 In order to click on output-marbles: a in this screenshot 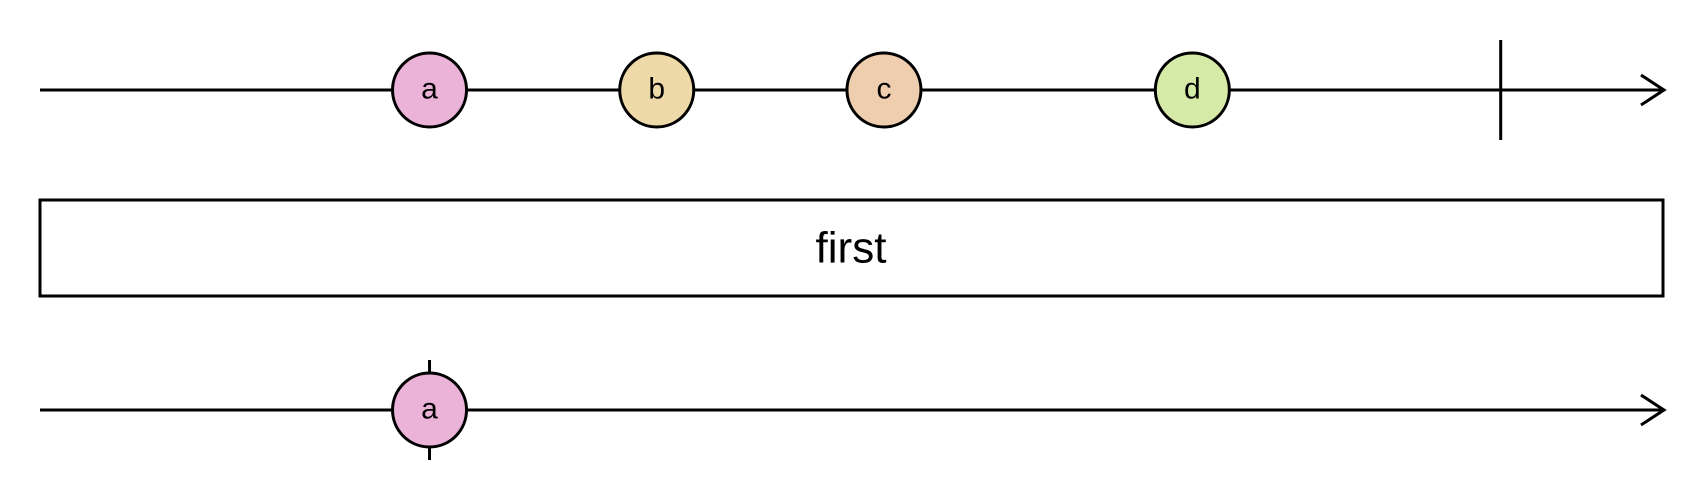, I will do `click(430, 410)`.